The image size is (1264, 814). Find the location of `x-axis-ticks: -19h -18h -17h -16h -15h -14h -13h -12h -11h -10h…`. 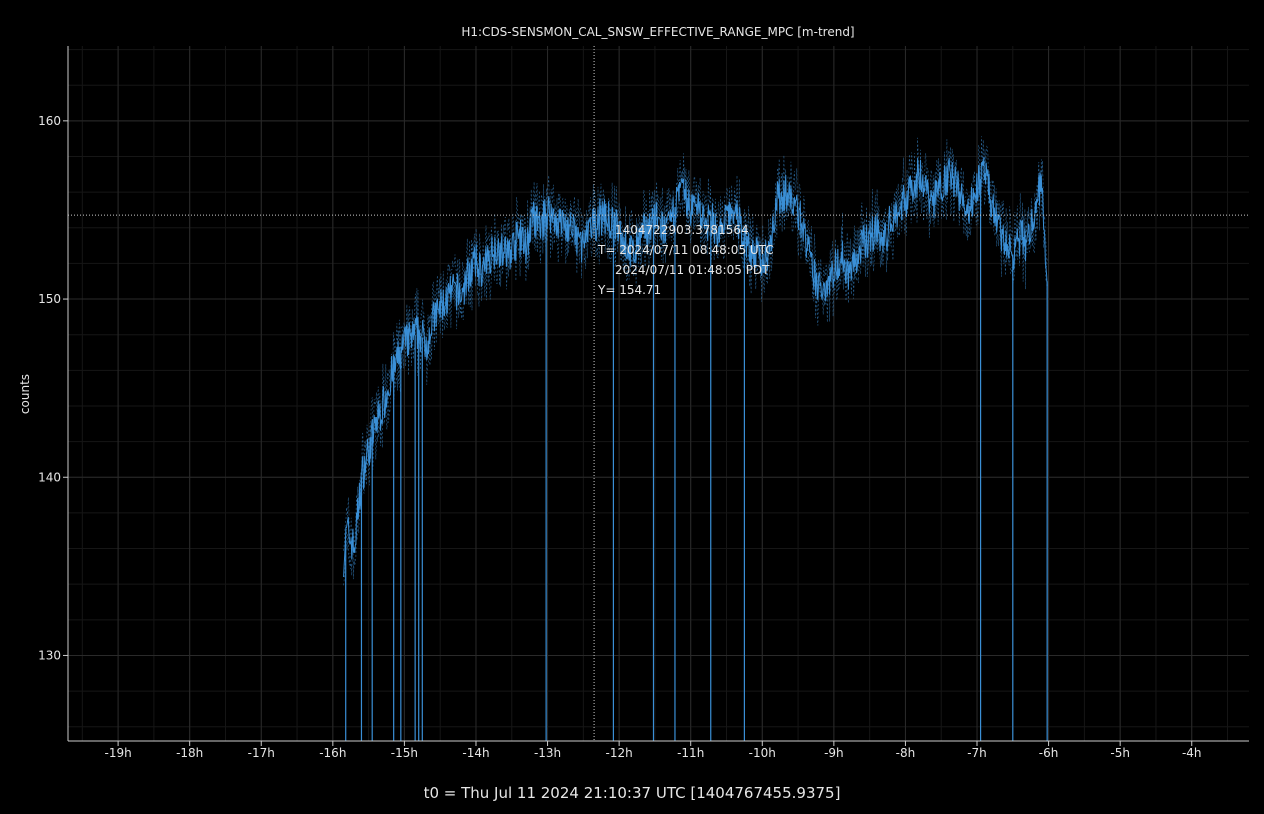

x-axis-ticks: -19h -18h -17h -16h -15h -14h -13h -12h -11h -10h… is located at coordinates (653, 750).